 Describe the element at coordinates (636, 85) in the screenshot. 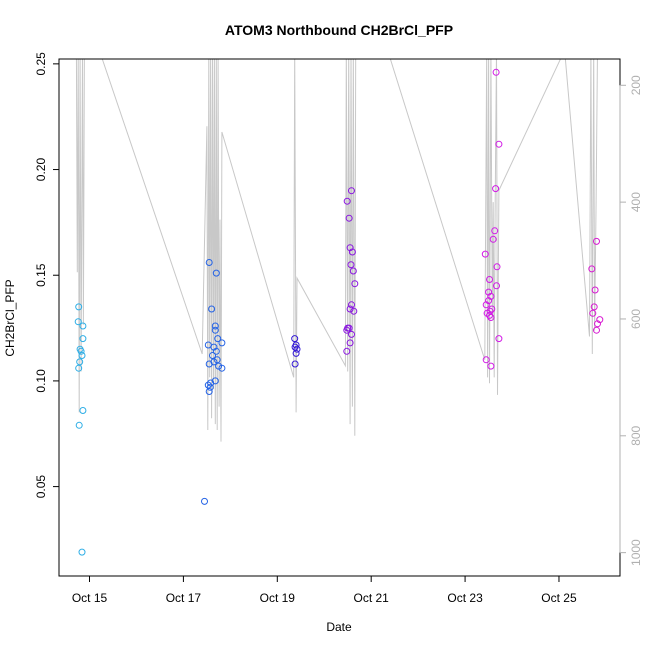

I see `y2-tick-label: 200` at that location.